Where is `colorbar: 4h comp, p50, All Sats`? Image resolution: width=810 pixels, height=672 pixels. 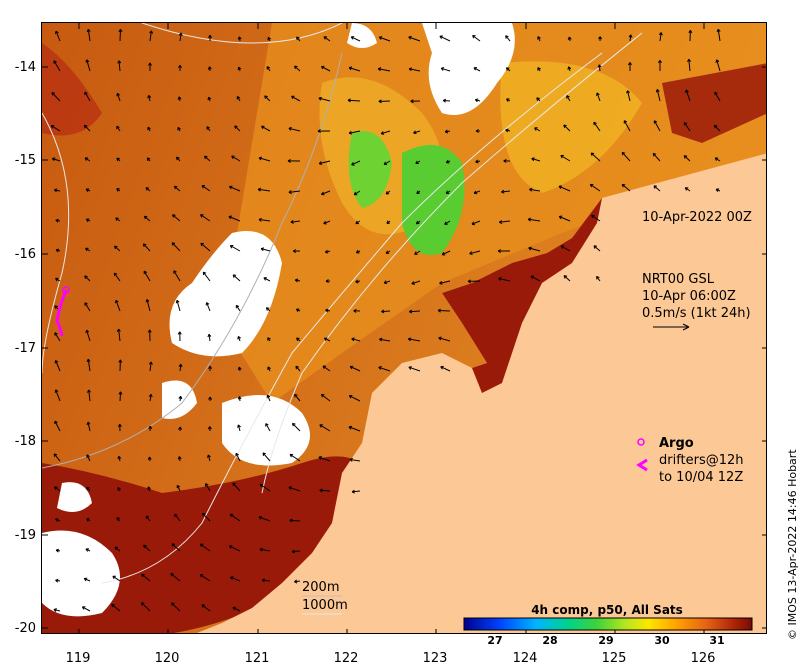
colorbar: 4h comp, p50, All Sats is located at coordinates (608, 617).